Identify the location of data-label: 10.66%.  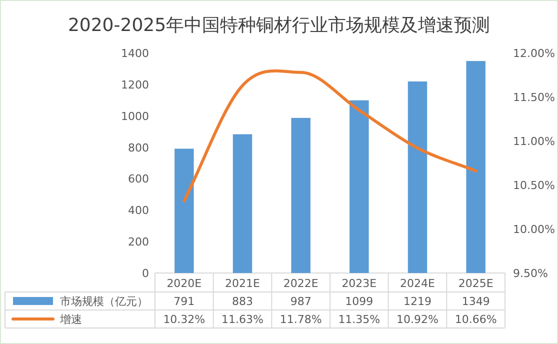
(475, 319).